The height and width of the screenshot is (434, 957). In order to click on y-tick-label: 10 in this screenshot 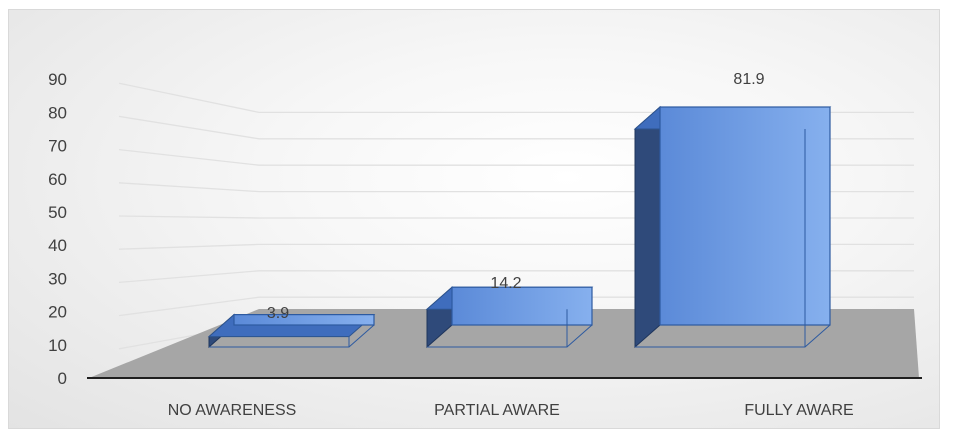, I will do `click(57, 345)`.